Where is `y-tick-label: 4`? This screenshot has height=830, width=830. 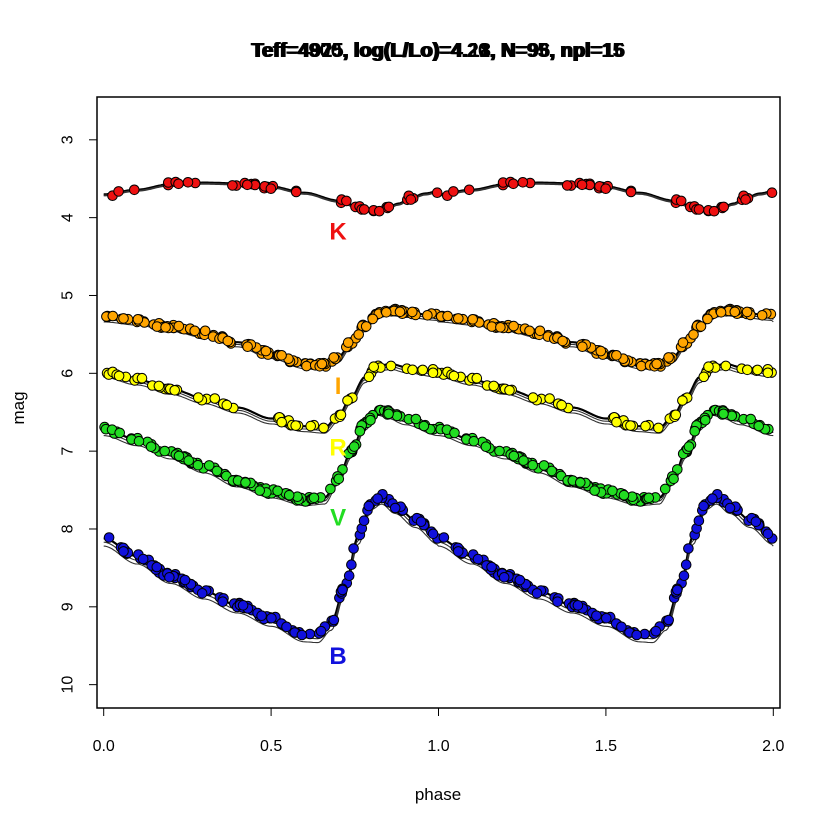
y-tick-label: 4 is located at coordinates (68, 217).